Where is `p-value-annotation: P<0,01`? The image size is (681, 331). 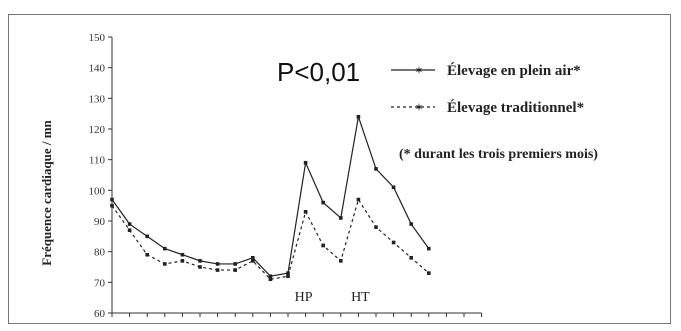 p-value-annotation: P<0,01 is located at coordinates (318, 72).